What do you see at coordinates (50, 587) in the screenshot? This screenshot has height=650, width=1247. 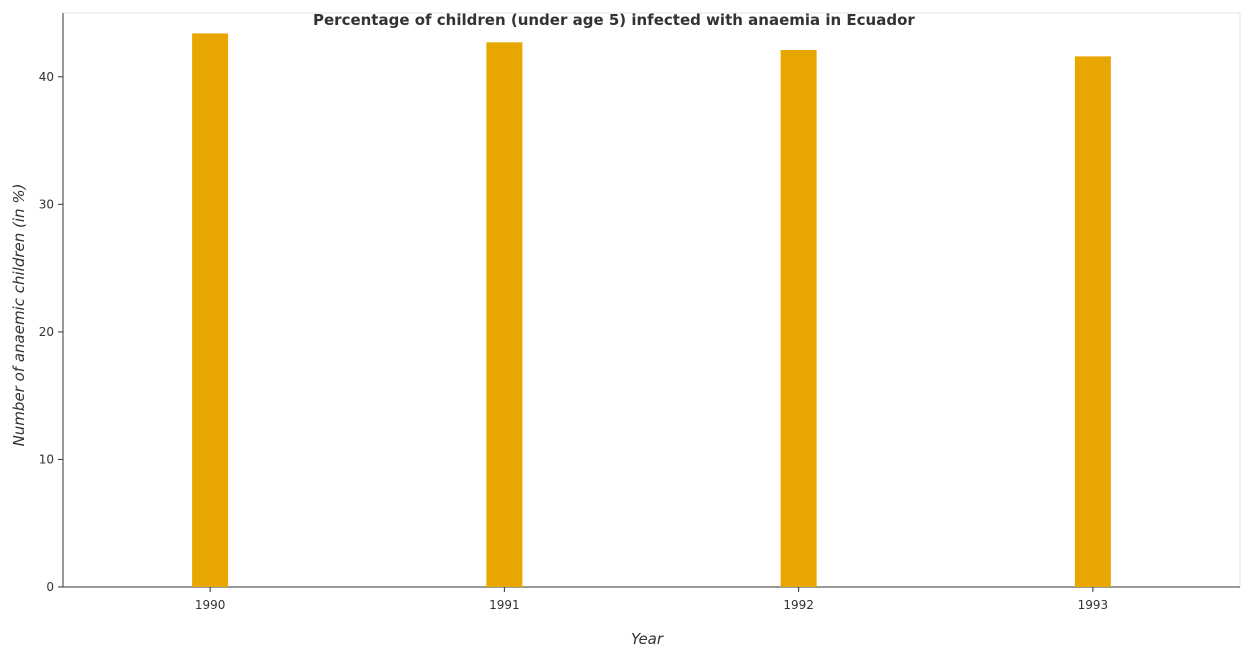 I see `y-tick-label: 0` at bounding box center [50, 587].